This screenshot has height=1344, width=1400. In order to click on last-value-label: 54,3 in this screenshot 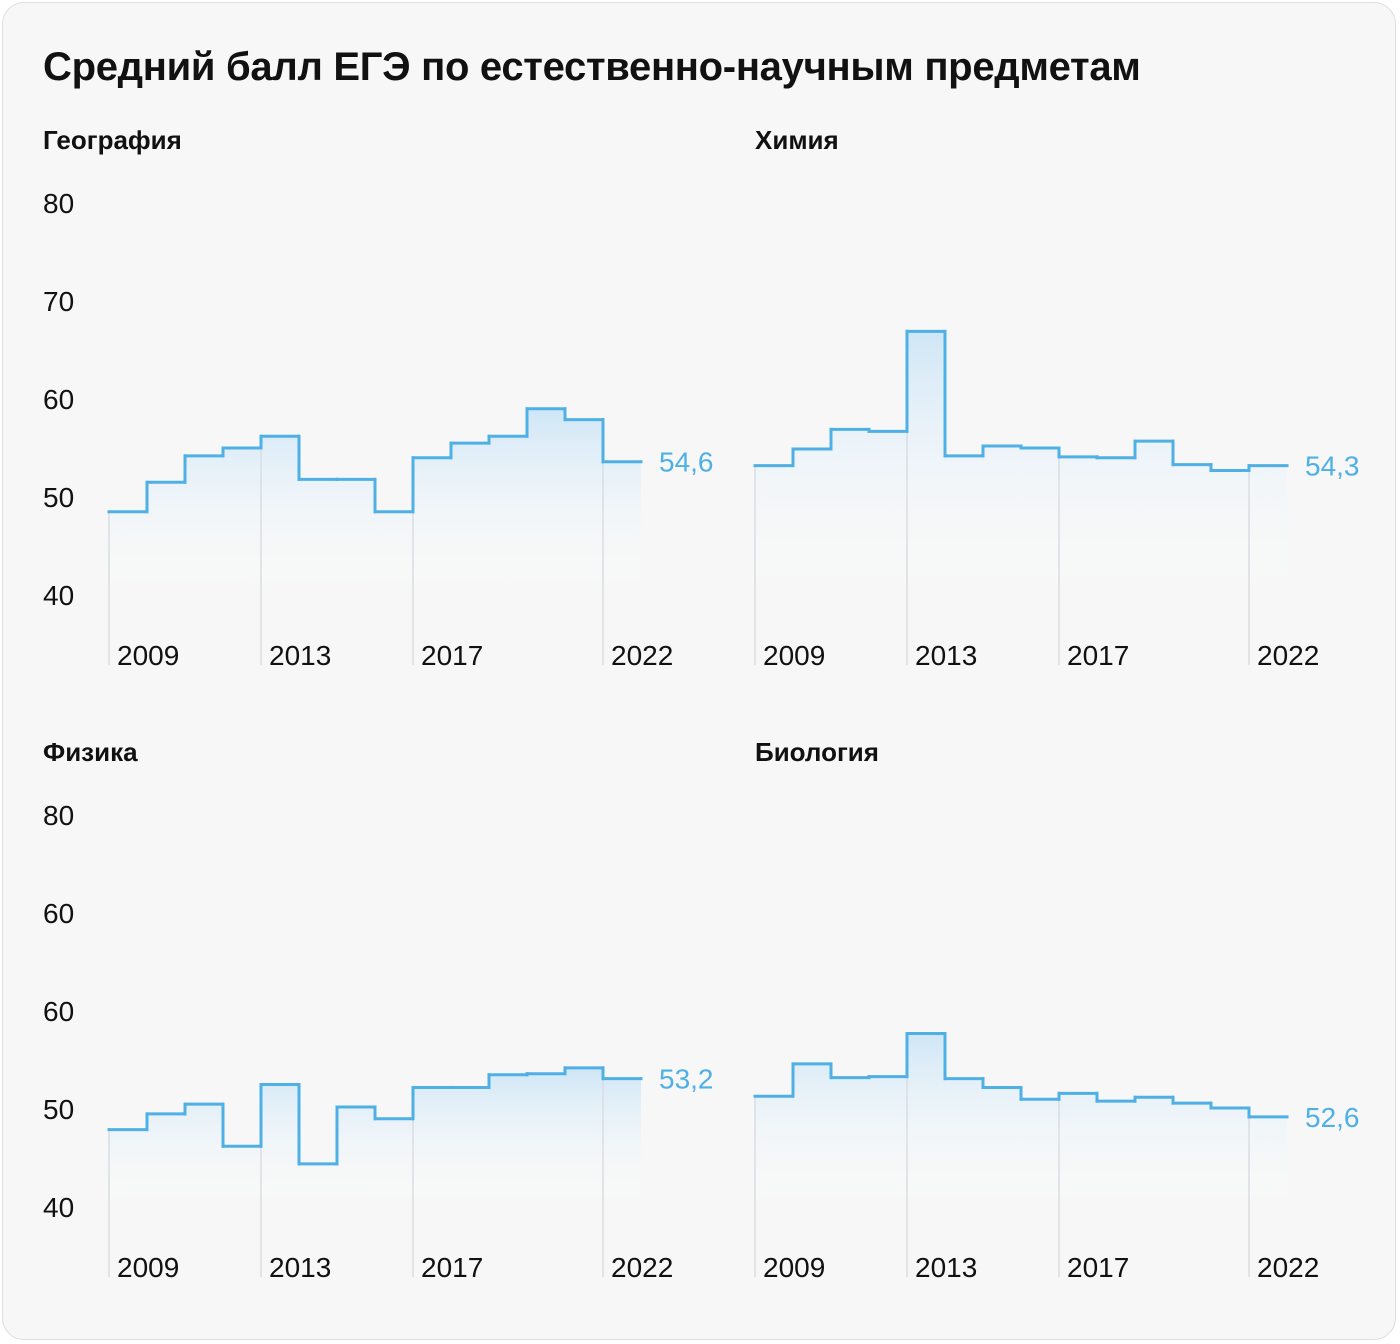, I will do `click(1332, 466)`.